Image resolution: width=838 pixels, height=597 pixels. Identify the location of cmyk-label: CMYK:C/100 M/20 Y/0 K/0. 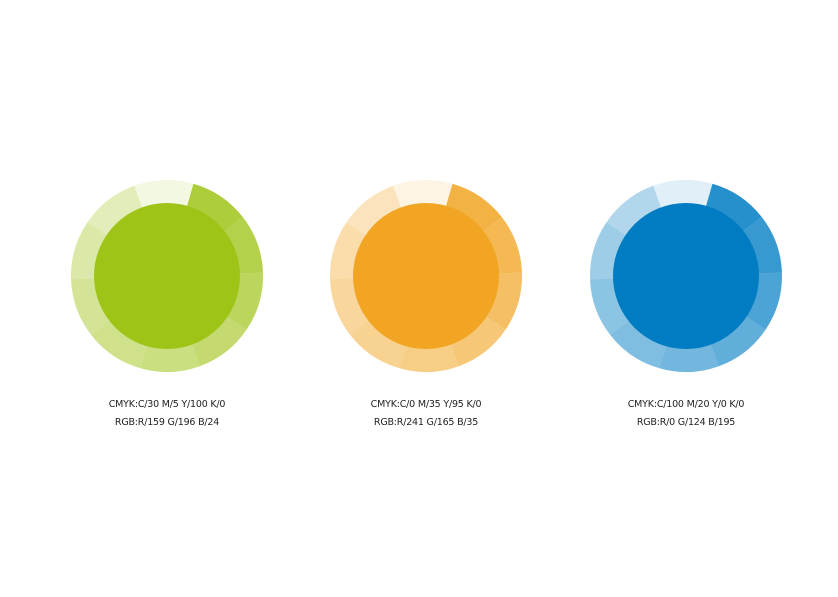
(686, 404).